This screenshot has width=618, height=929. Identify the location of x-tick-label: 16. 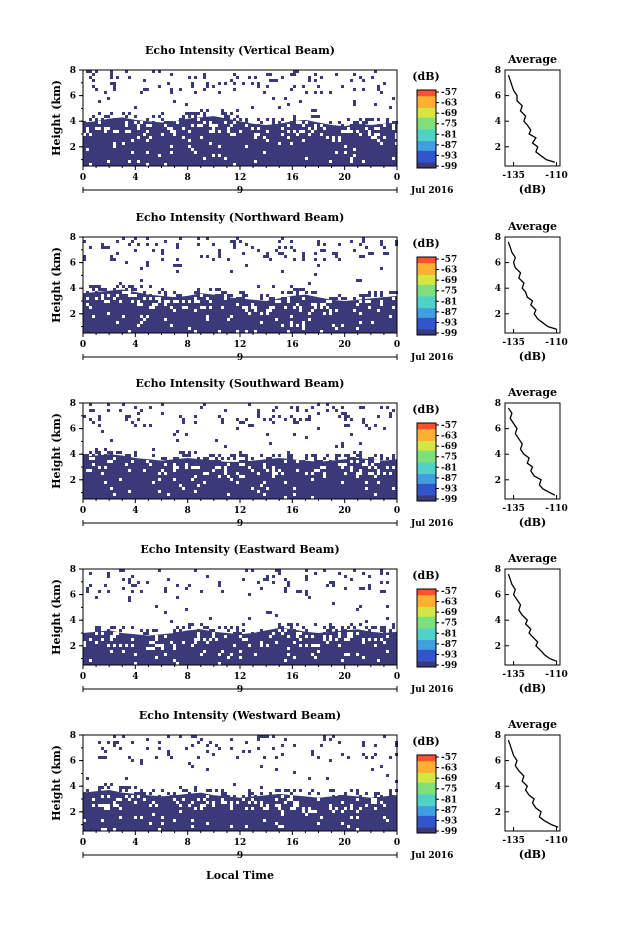
(292, 178).